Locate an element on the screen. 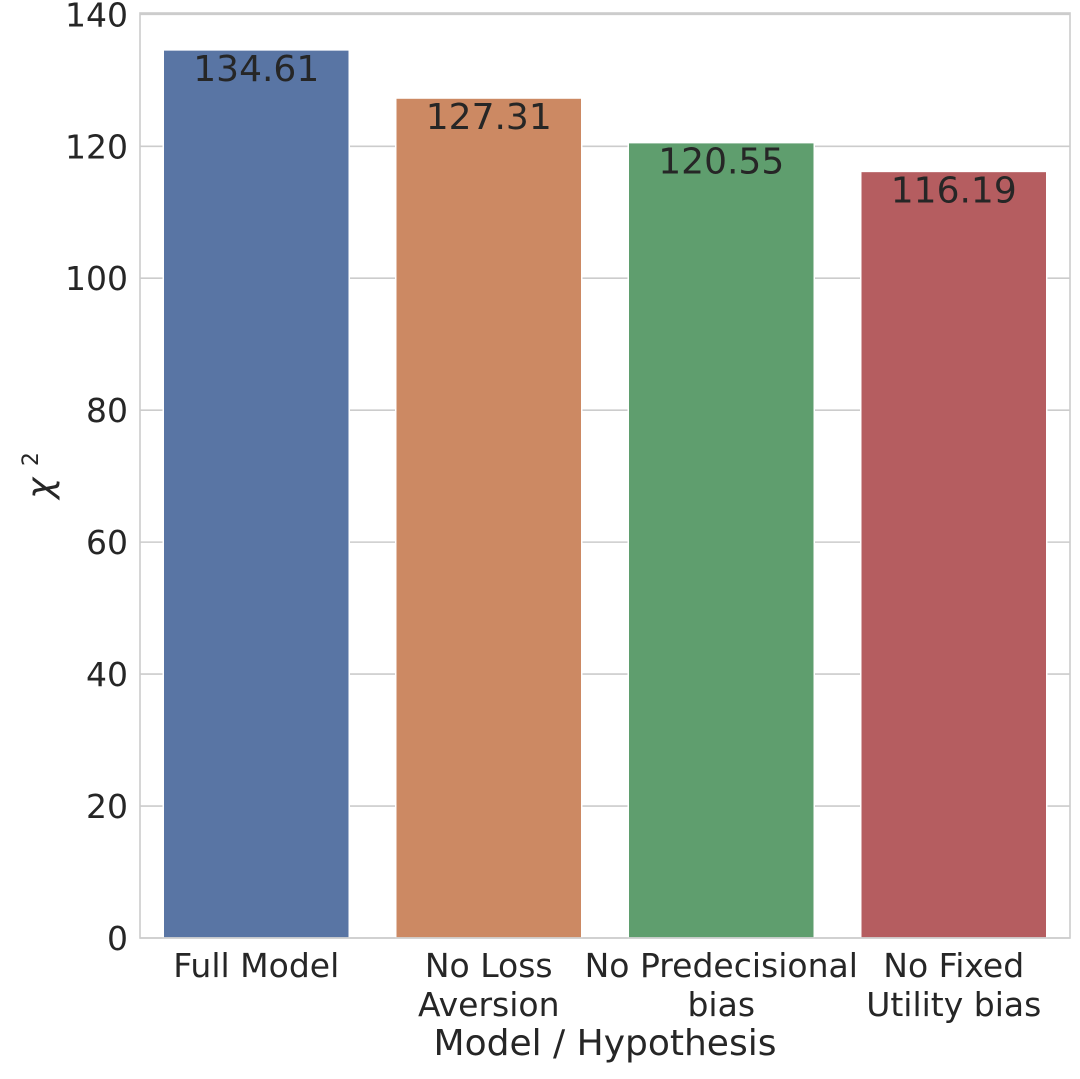 This screenshot has height=1079, width=1080. x-tick-label: No Fixed Utility bias is located at coordinates (953, 985).